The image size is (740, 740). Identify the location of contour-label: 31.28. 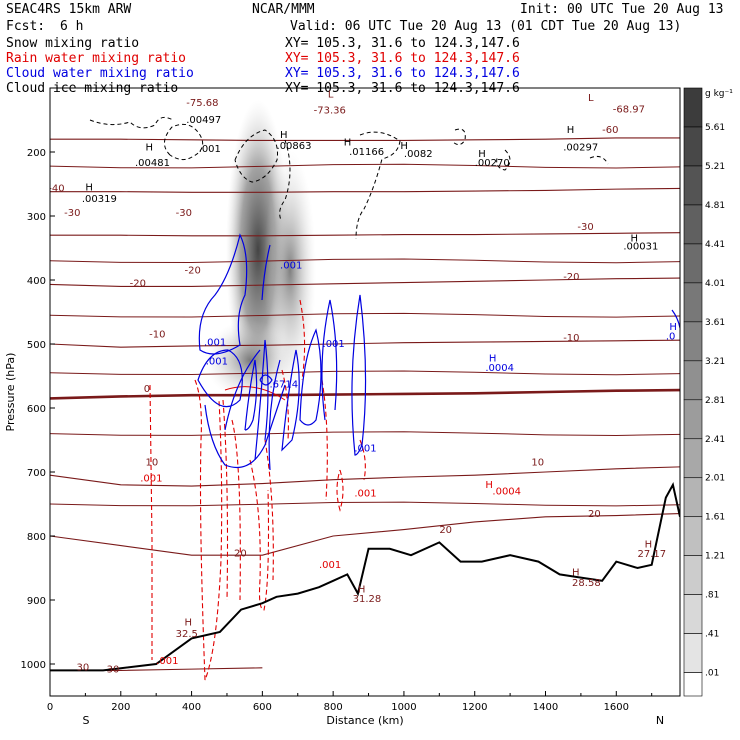
(367, 599).